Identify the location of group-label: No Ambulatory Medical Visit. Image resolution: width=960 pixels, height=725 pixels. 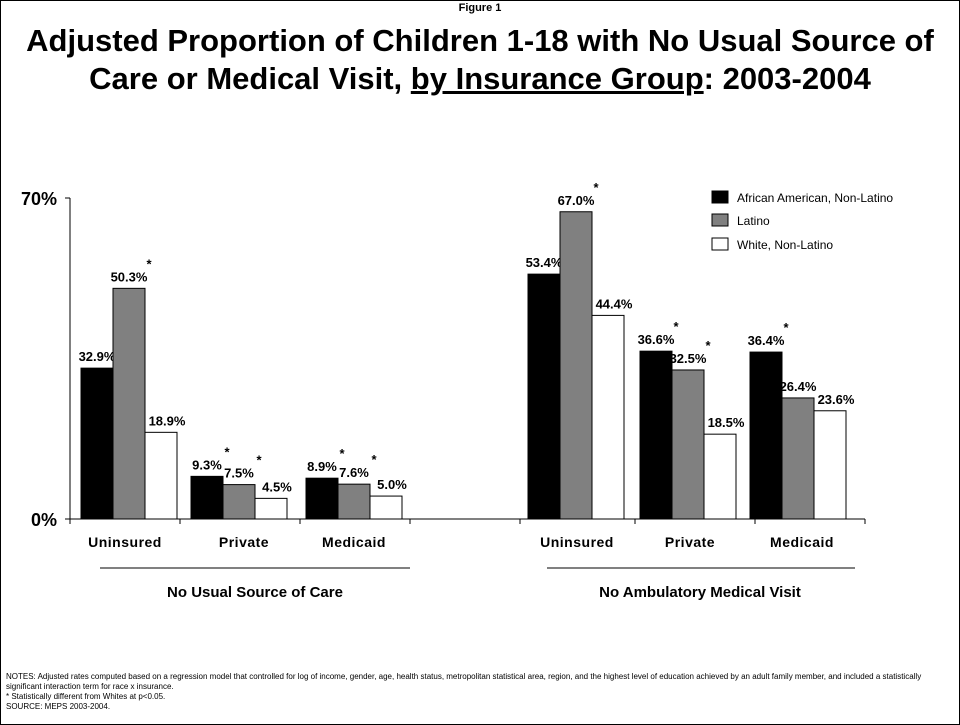
(700, 592).